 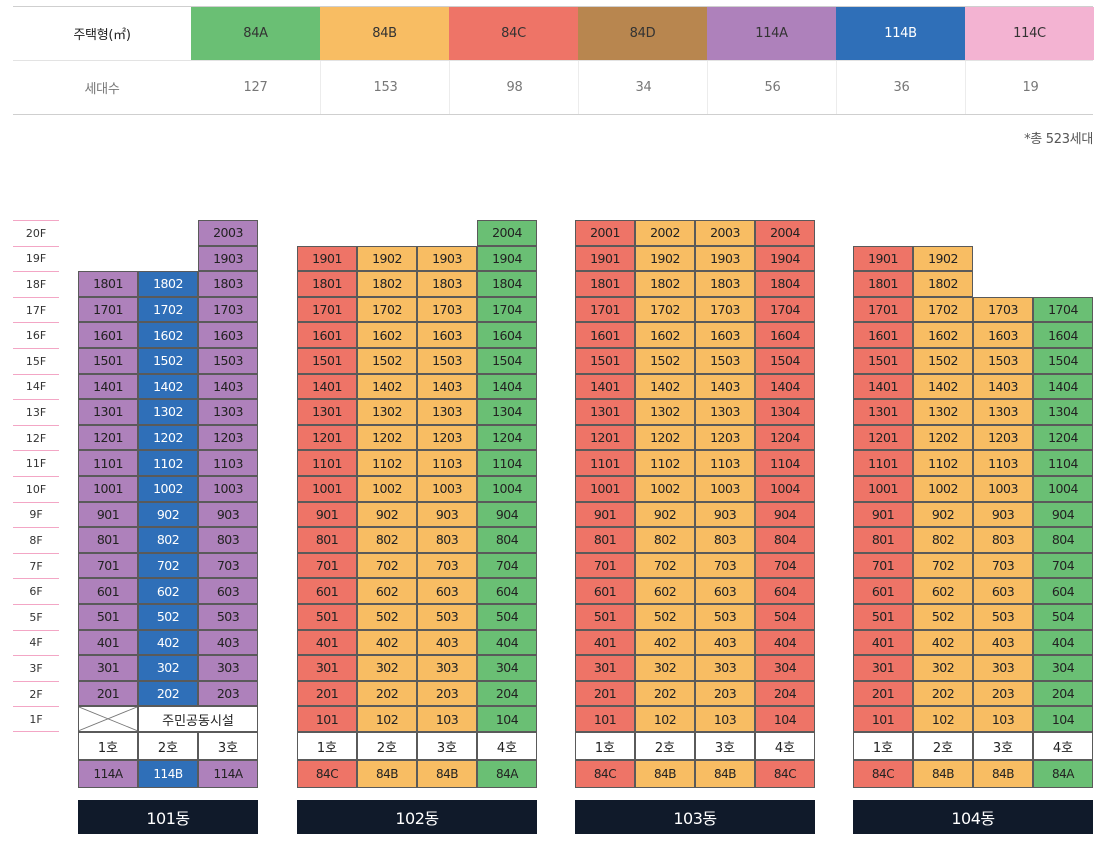 What do you see at coordinates (228, 412) in the screenshot?
I see `unit-101동-1303: 1303` at bounding box center [228, 412].